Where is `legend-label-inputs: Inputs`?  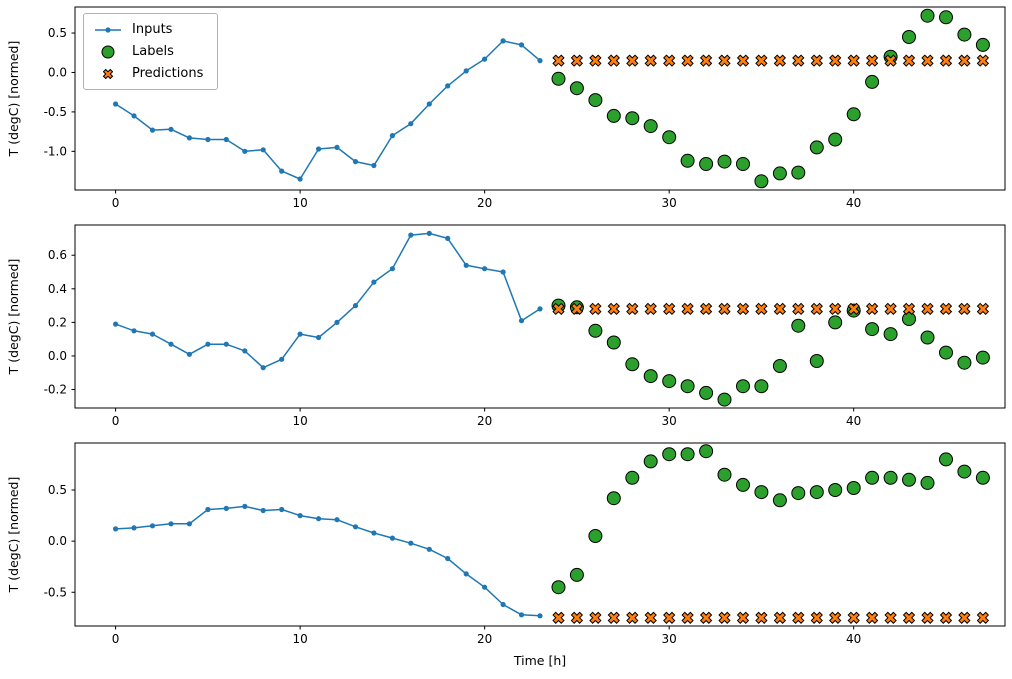 legend-label-inputs: Inputs is located at coordinates (152, 29).